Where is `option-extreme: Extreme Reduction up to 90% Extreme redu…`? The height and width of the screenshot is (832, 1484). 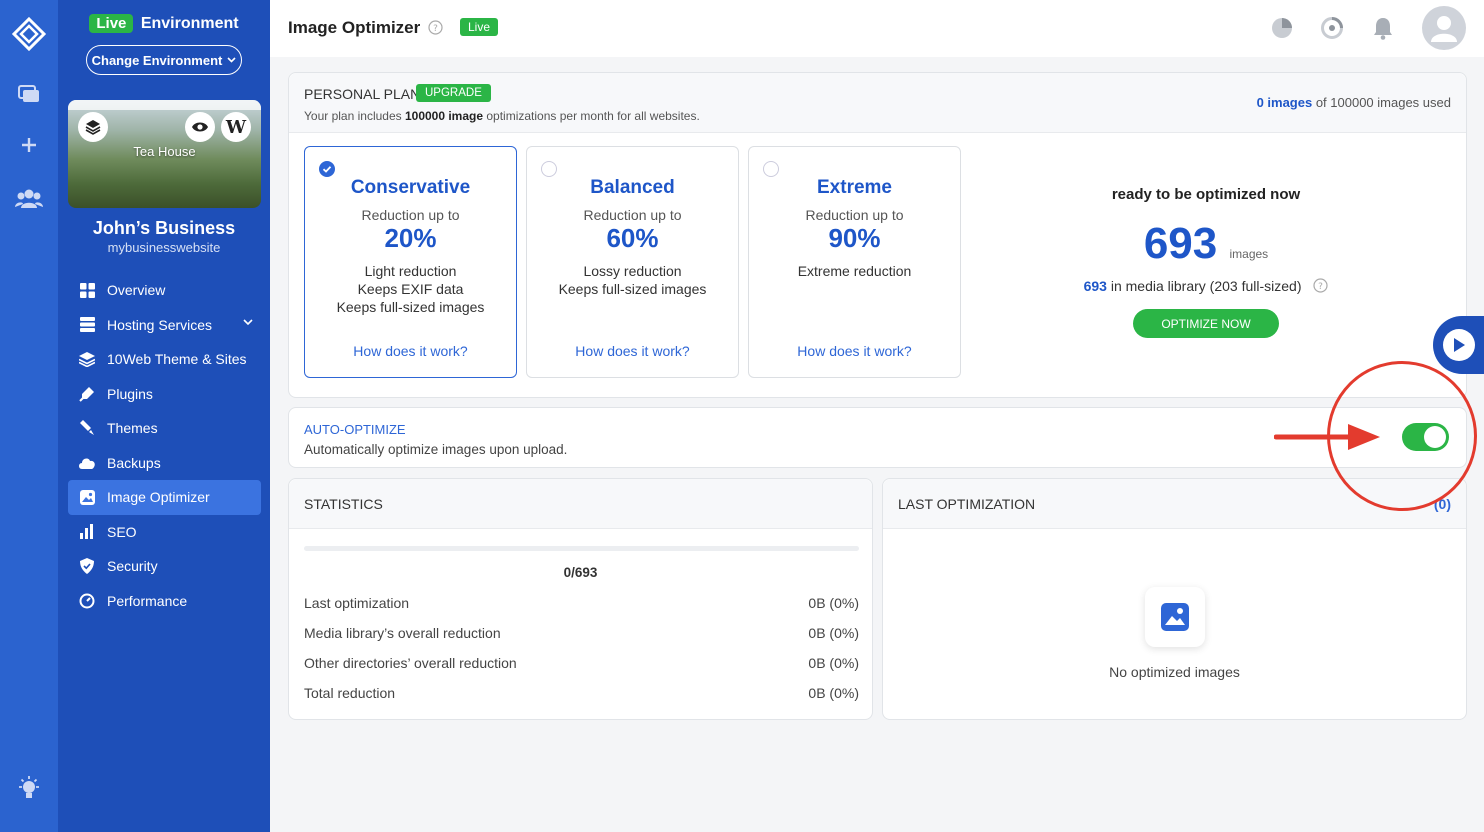 option-extreme: Extreme Reduction up to 90% Extreme redu… is located at coordinates (854, 262).